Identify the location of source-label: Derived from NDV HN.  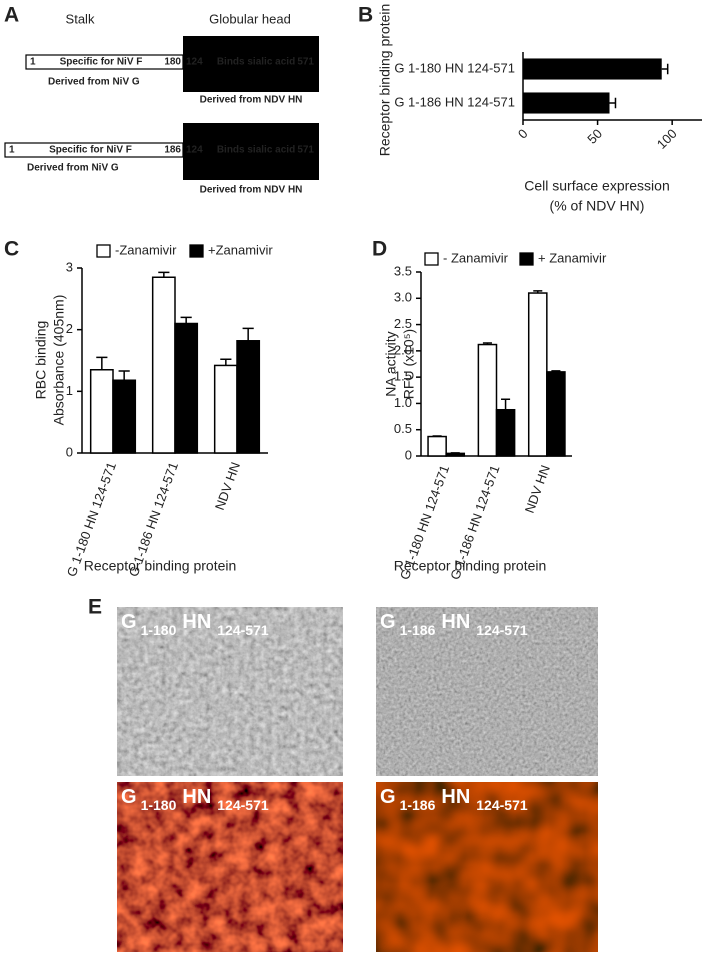
(251, 190).